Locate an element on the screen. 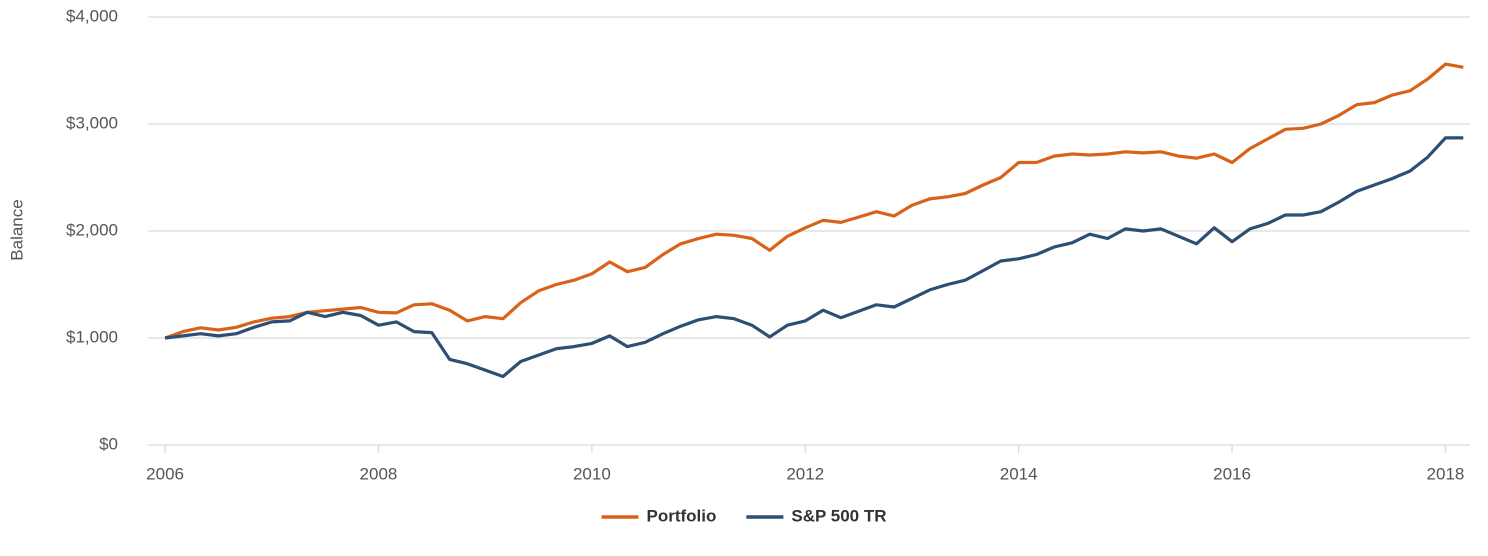 This screenshot has height=556, width=1488. x-tick-label: 2006 is located at coordinates (165, 473).